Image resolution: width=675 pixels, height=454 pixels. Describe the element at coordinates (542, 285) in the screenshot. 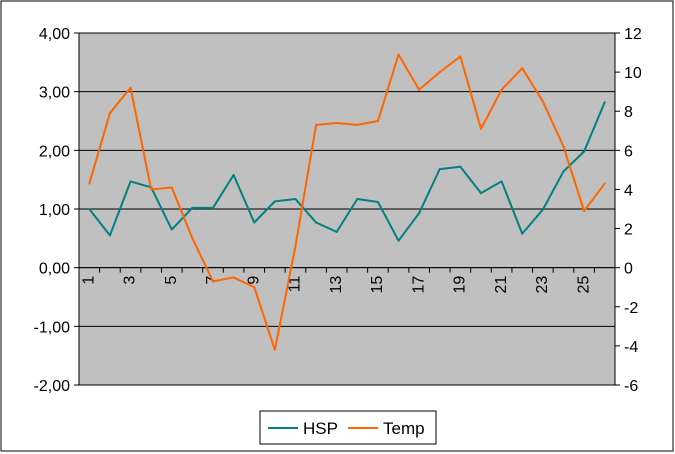

I see `x-tick-label: 23` at that location.